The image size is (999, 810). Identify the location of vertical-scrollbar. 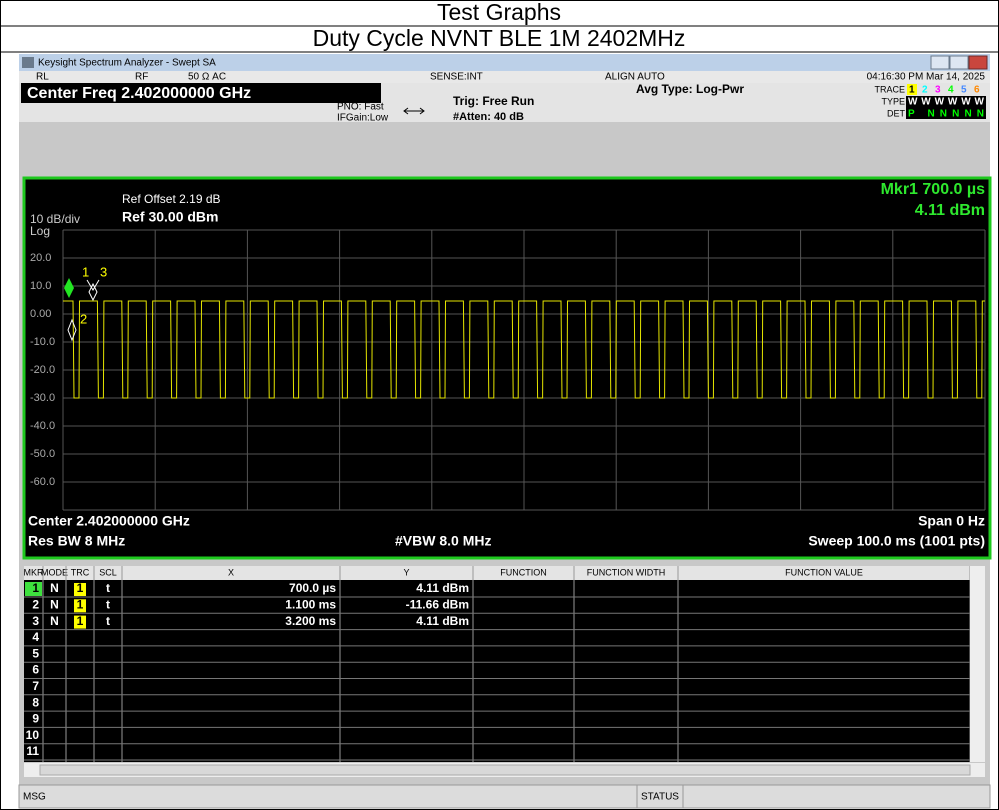
(977, 664).